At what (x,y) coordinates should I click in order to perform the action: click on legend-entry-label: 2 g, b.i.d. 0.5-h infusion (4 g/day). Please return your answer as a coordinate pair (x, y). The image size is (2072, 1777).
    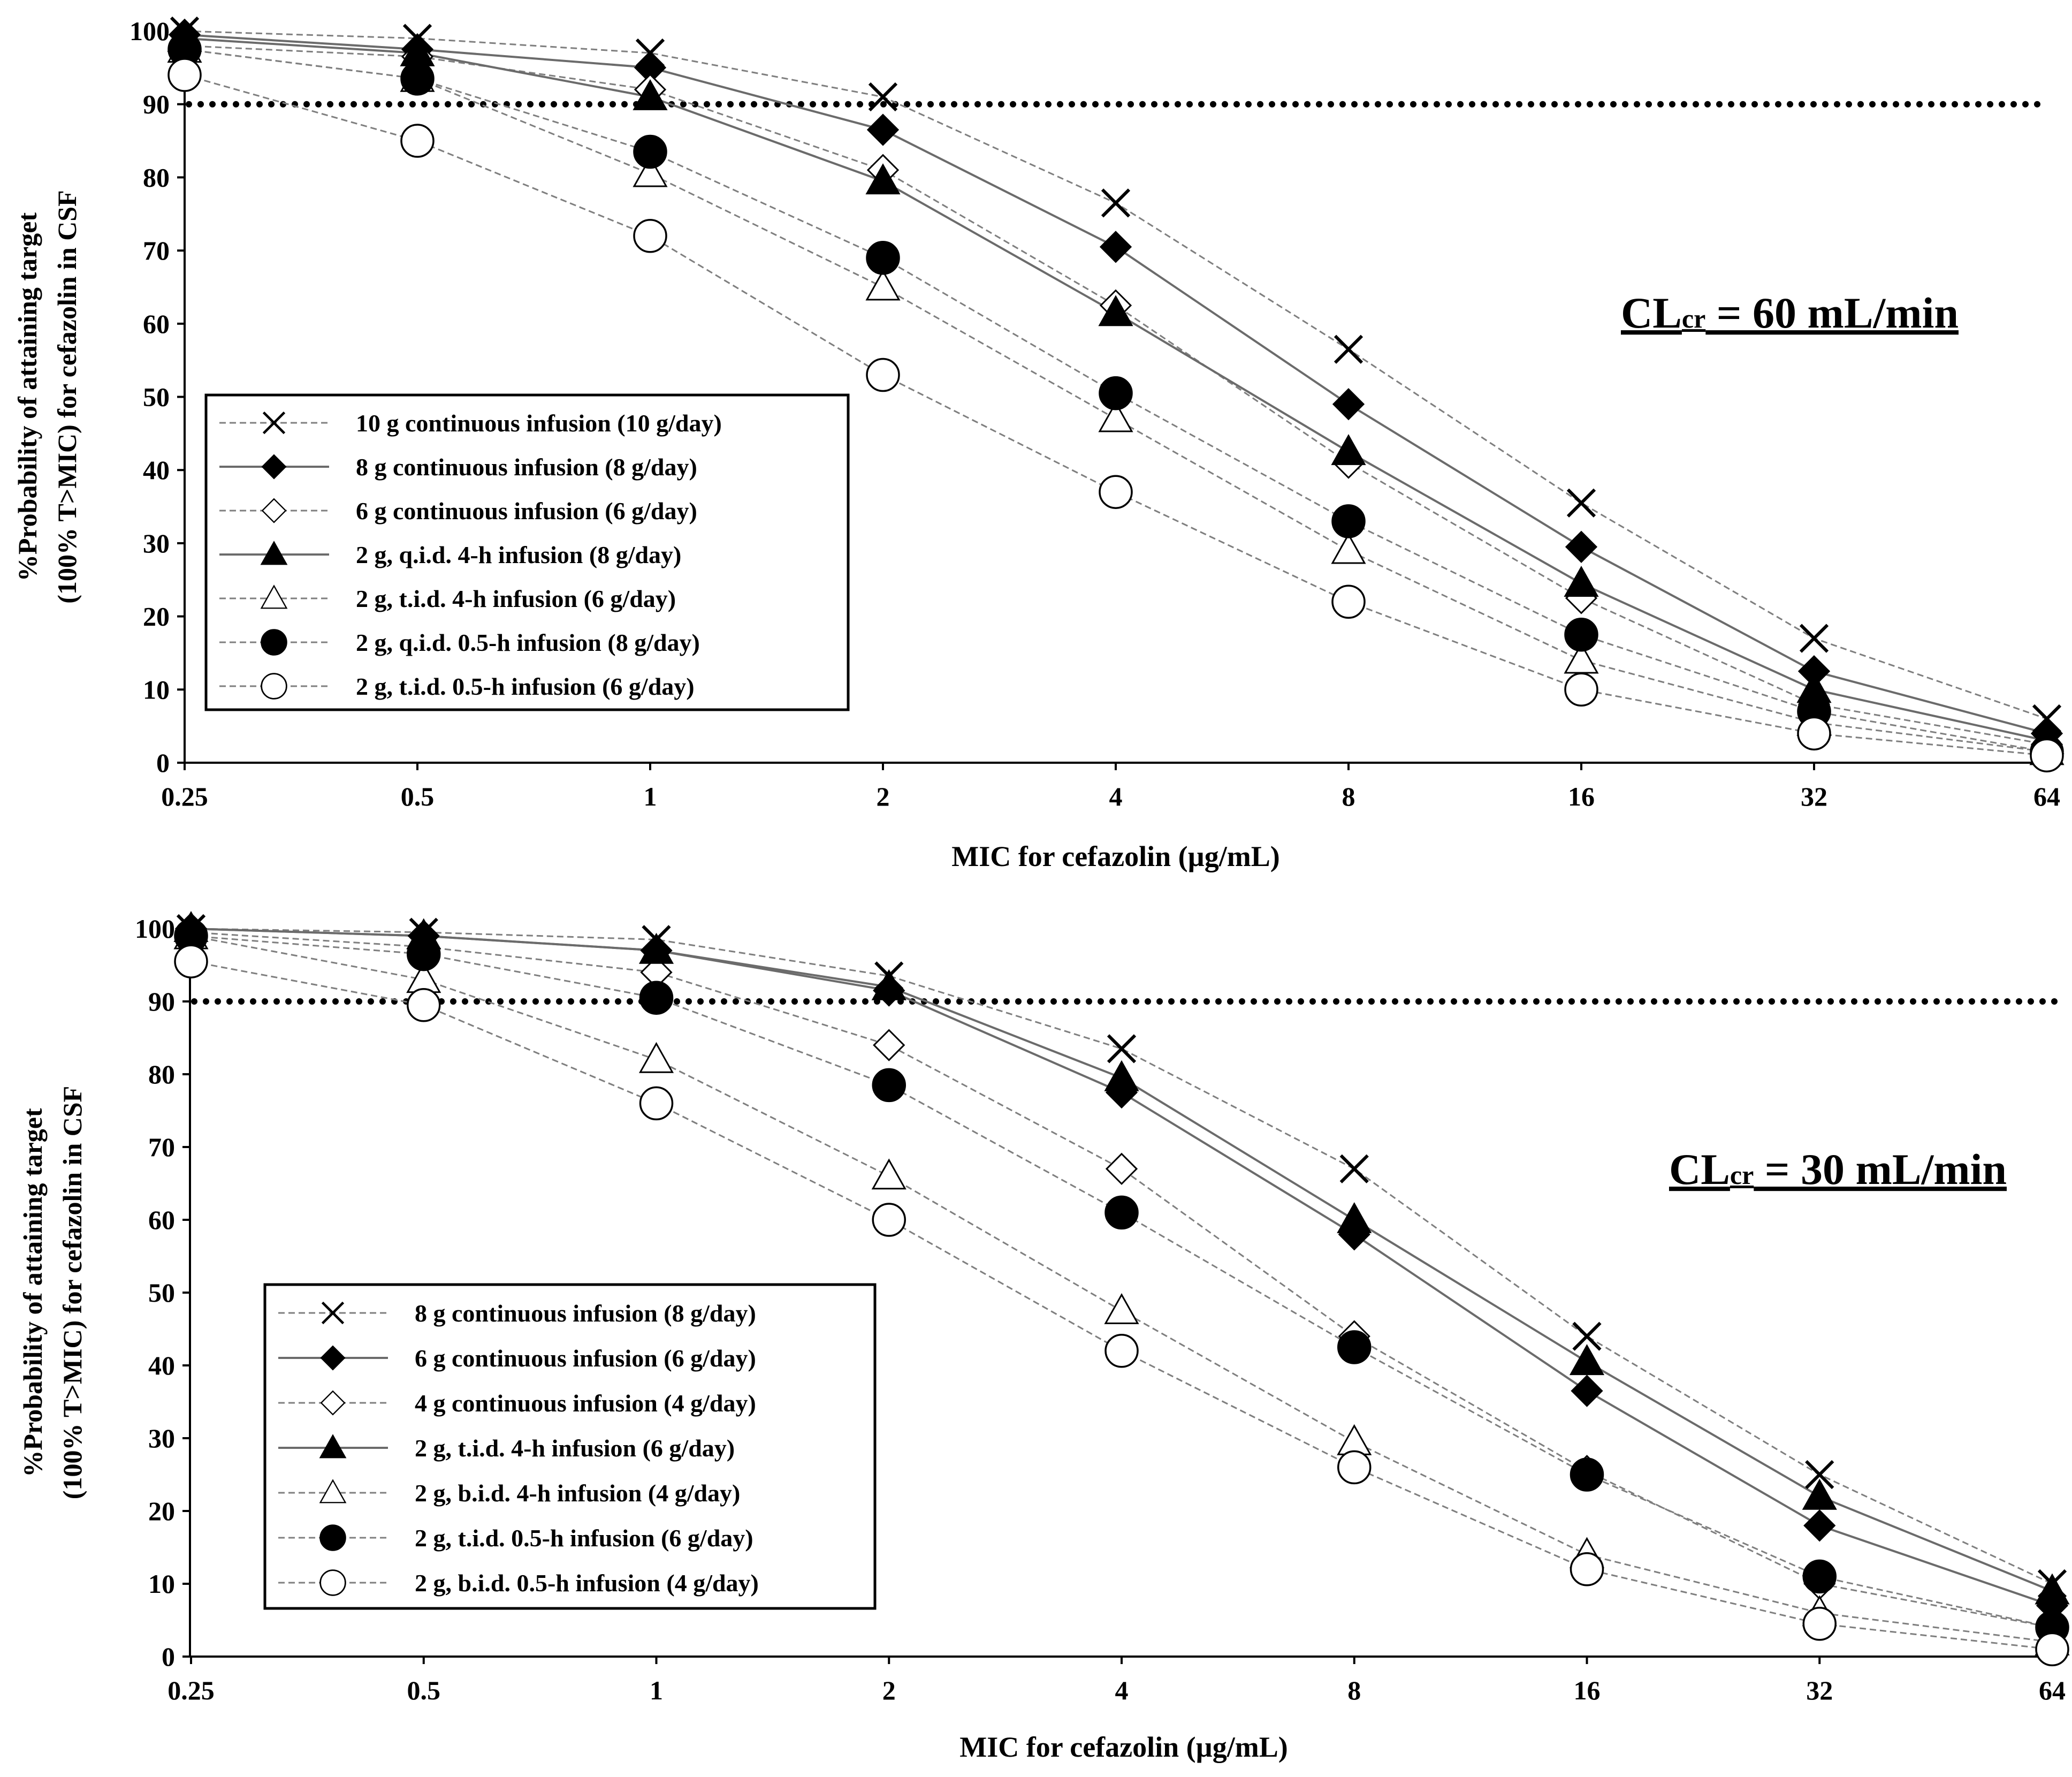
    Looking at the image, I should click on (587, 1583).